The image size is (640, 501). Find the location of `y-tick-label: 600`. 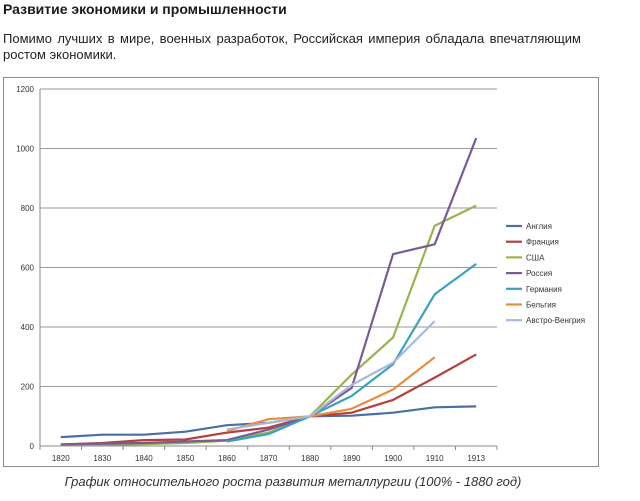

y-tick-label: 600 is located at coordinates (28, 268).